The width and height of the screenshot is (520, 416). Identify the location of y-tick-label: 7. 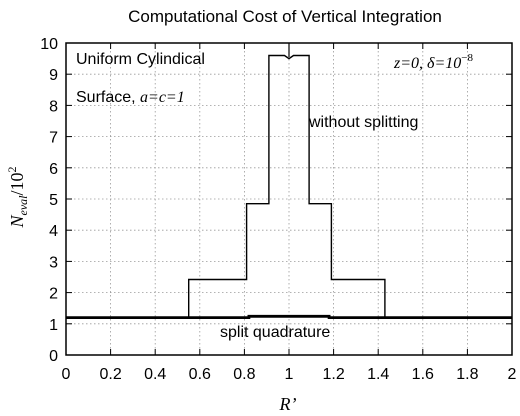
(53, 138).